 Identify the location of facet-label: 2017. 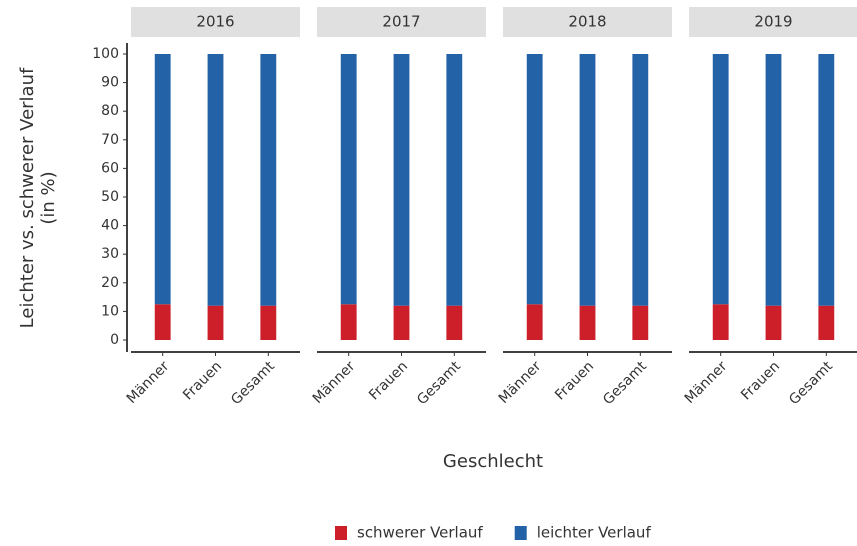
(401, 22).